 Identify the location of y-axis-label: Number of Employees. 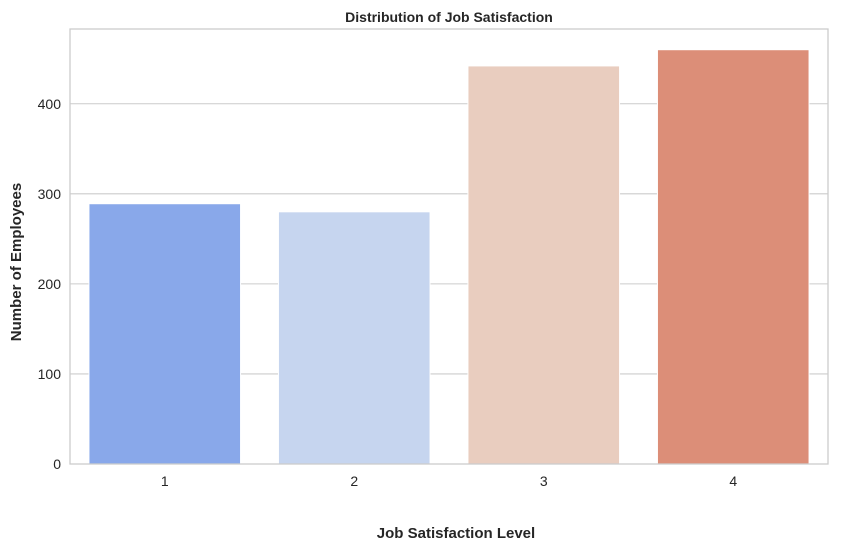
(16, 262).